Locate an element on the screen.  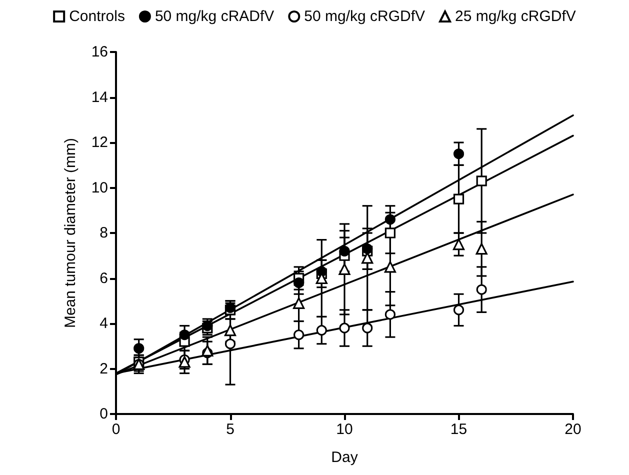
y-tick-label: 12 is located at coordinates (99, 142).